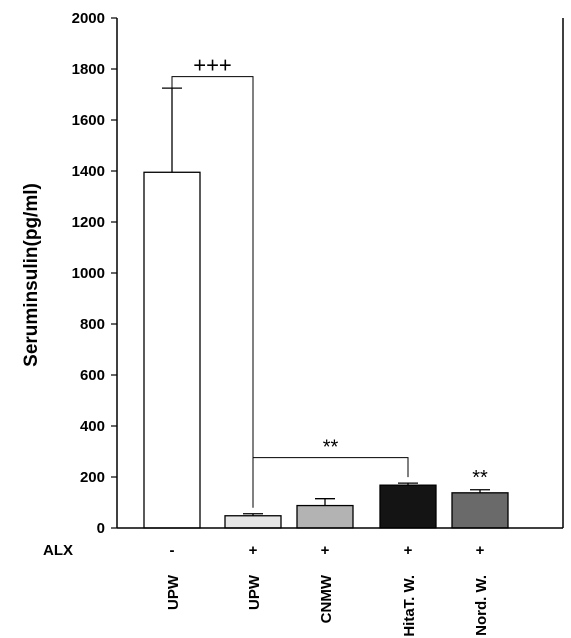 The height and width of the screenshot is (638, 571). What do you see at coordinates (88, 120) in the screenshot?
I see `y-tick-label-8: 1600` at bounding box center [88, 120].